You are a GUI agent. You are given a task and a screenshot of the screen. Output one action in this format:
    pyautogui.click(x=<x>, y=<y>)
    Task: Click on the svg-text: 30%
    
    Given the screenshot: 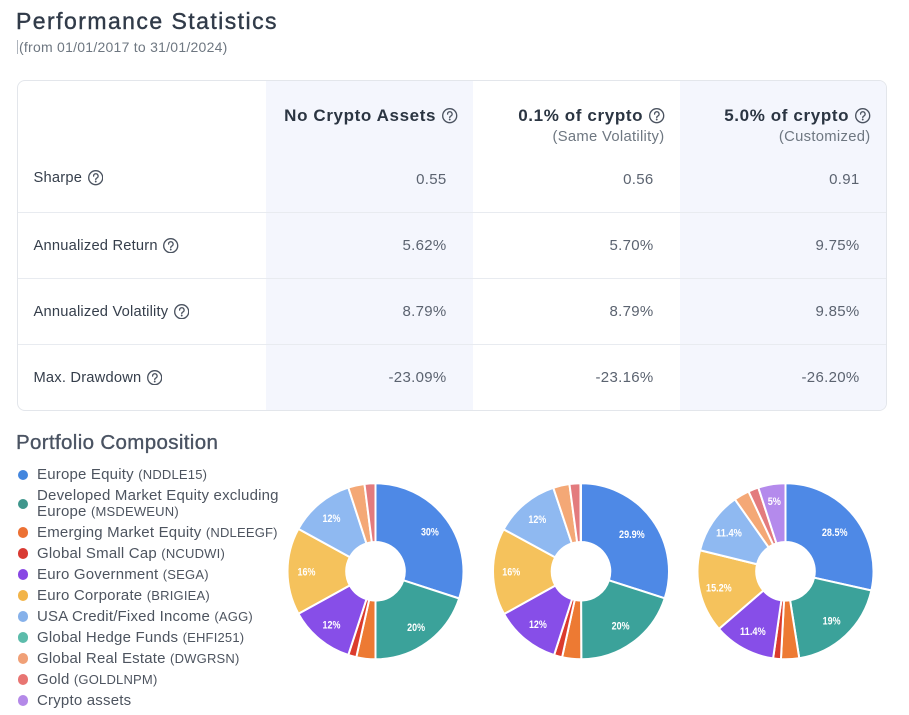 What is the action you would take?
    pyautogui.click(x=430, y=533)
    